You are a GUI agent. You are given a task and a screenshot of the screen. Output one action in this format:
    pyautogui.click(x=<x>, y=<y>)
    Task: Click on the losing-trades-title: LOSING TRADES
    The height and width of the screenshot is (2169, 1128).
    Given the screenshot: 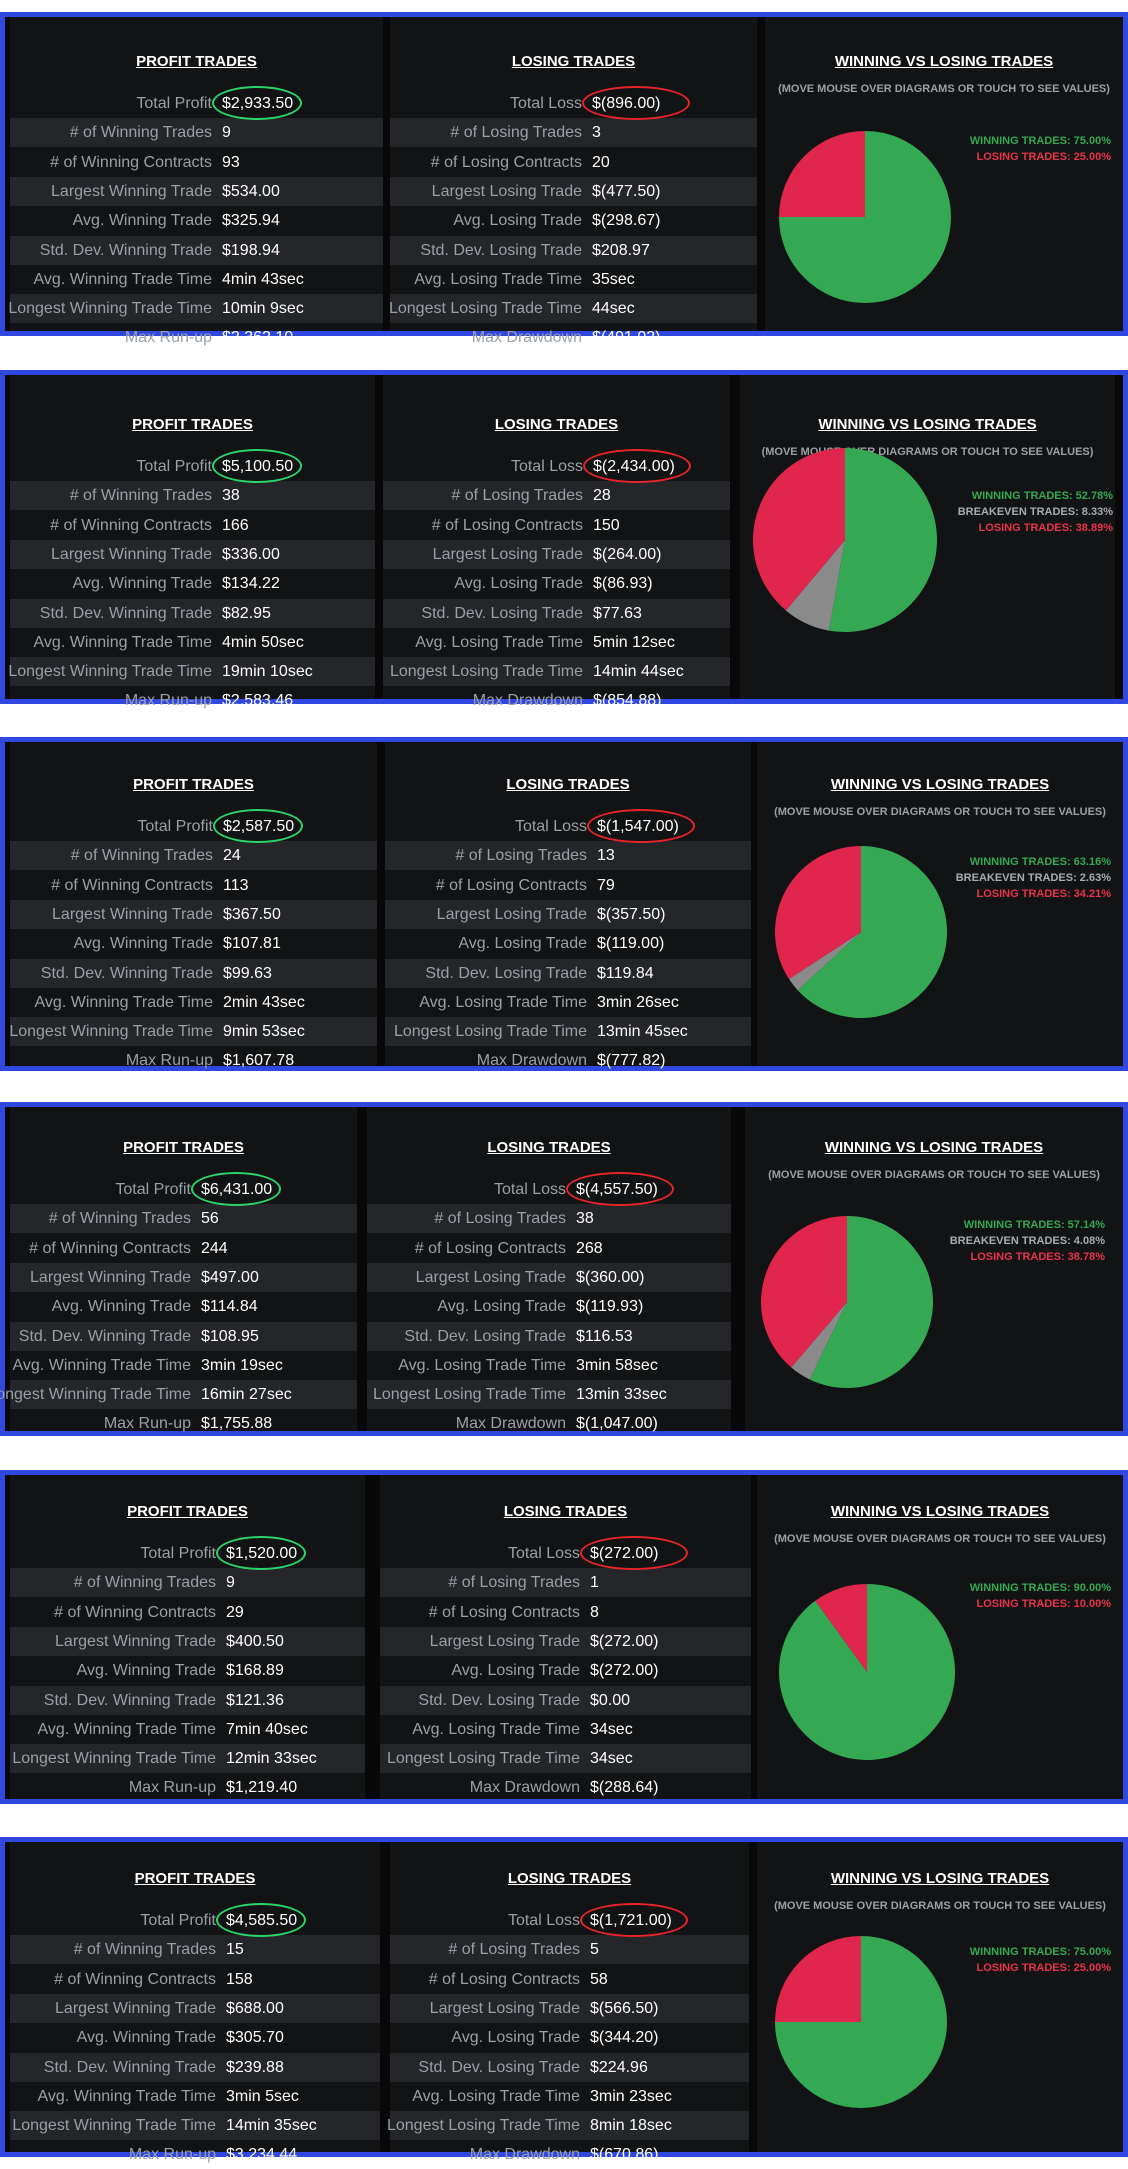 What is the action you would take?
    pyautogui.click(x=556, y=424)
    